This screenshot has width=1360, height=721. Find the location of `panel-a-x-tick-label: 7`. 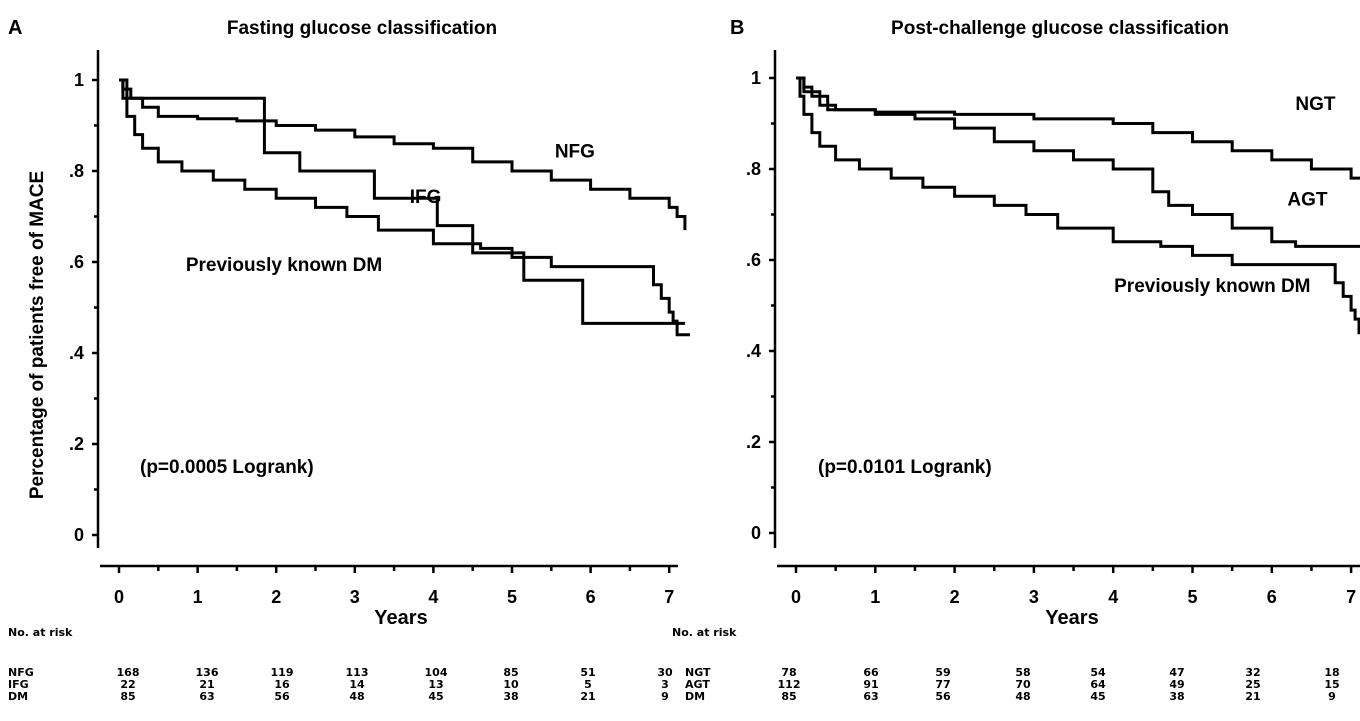

panel-a-x-tick-label: 7 is located at coordinates (669, 597).